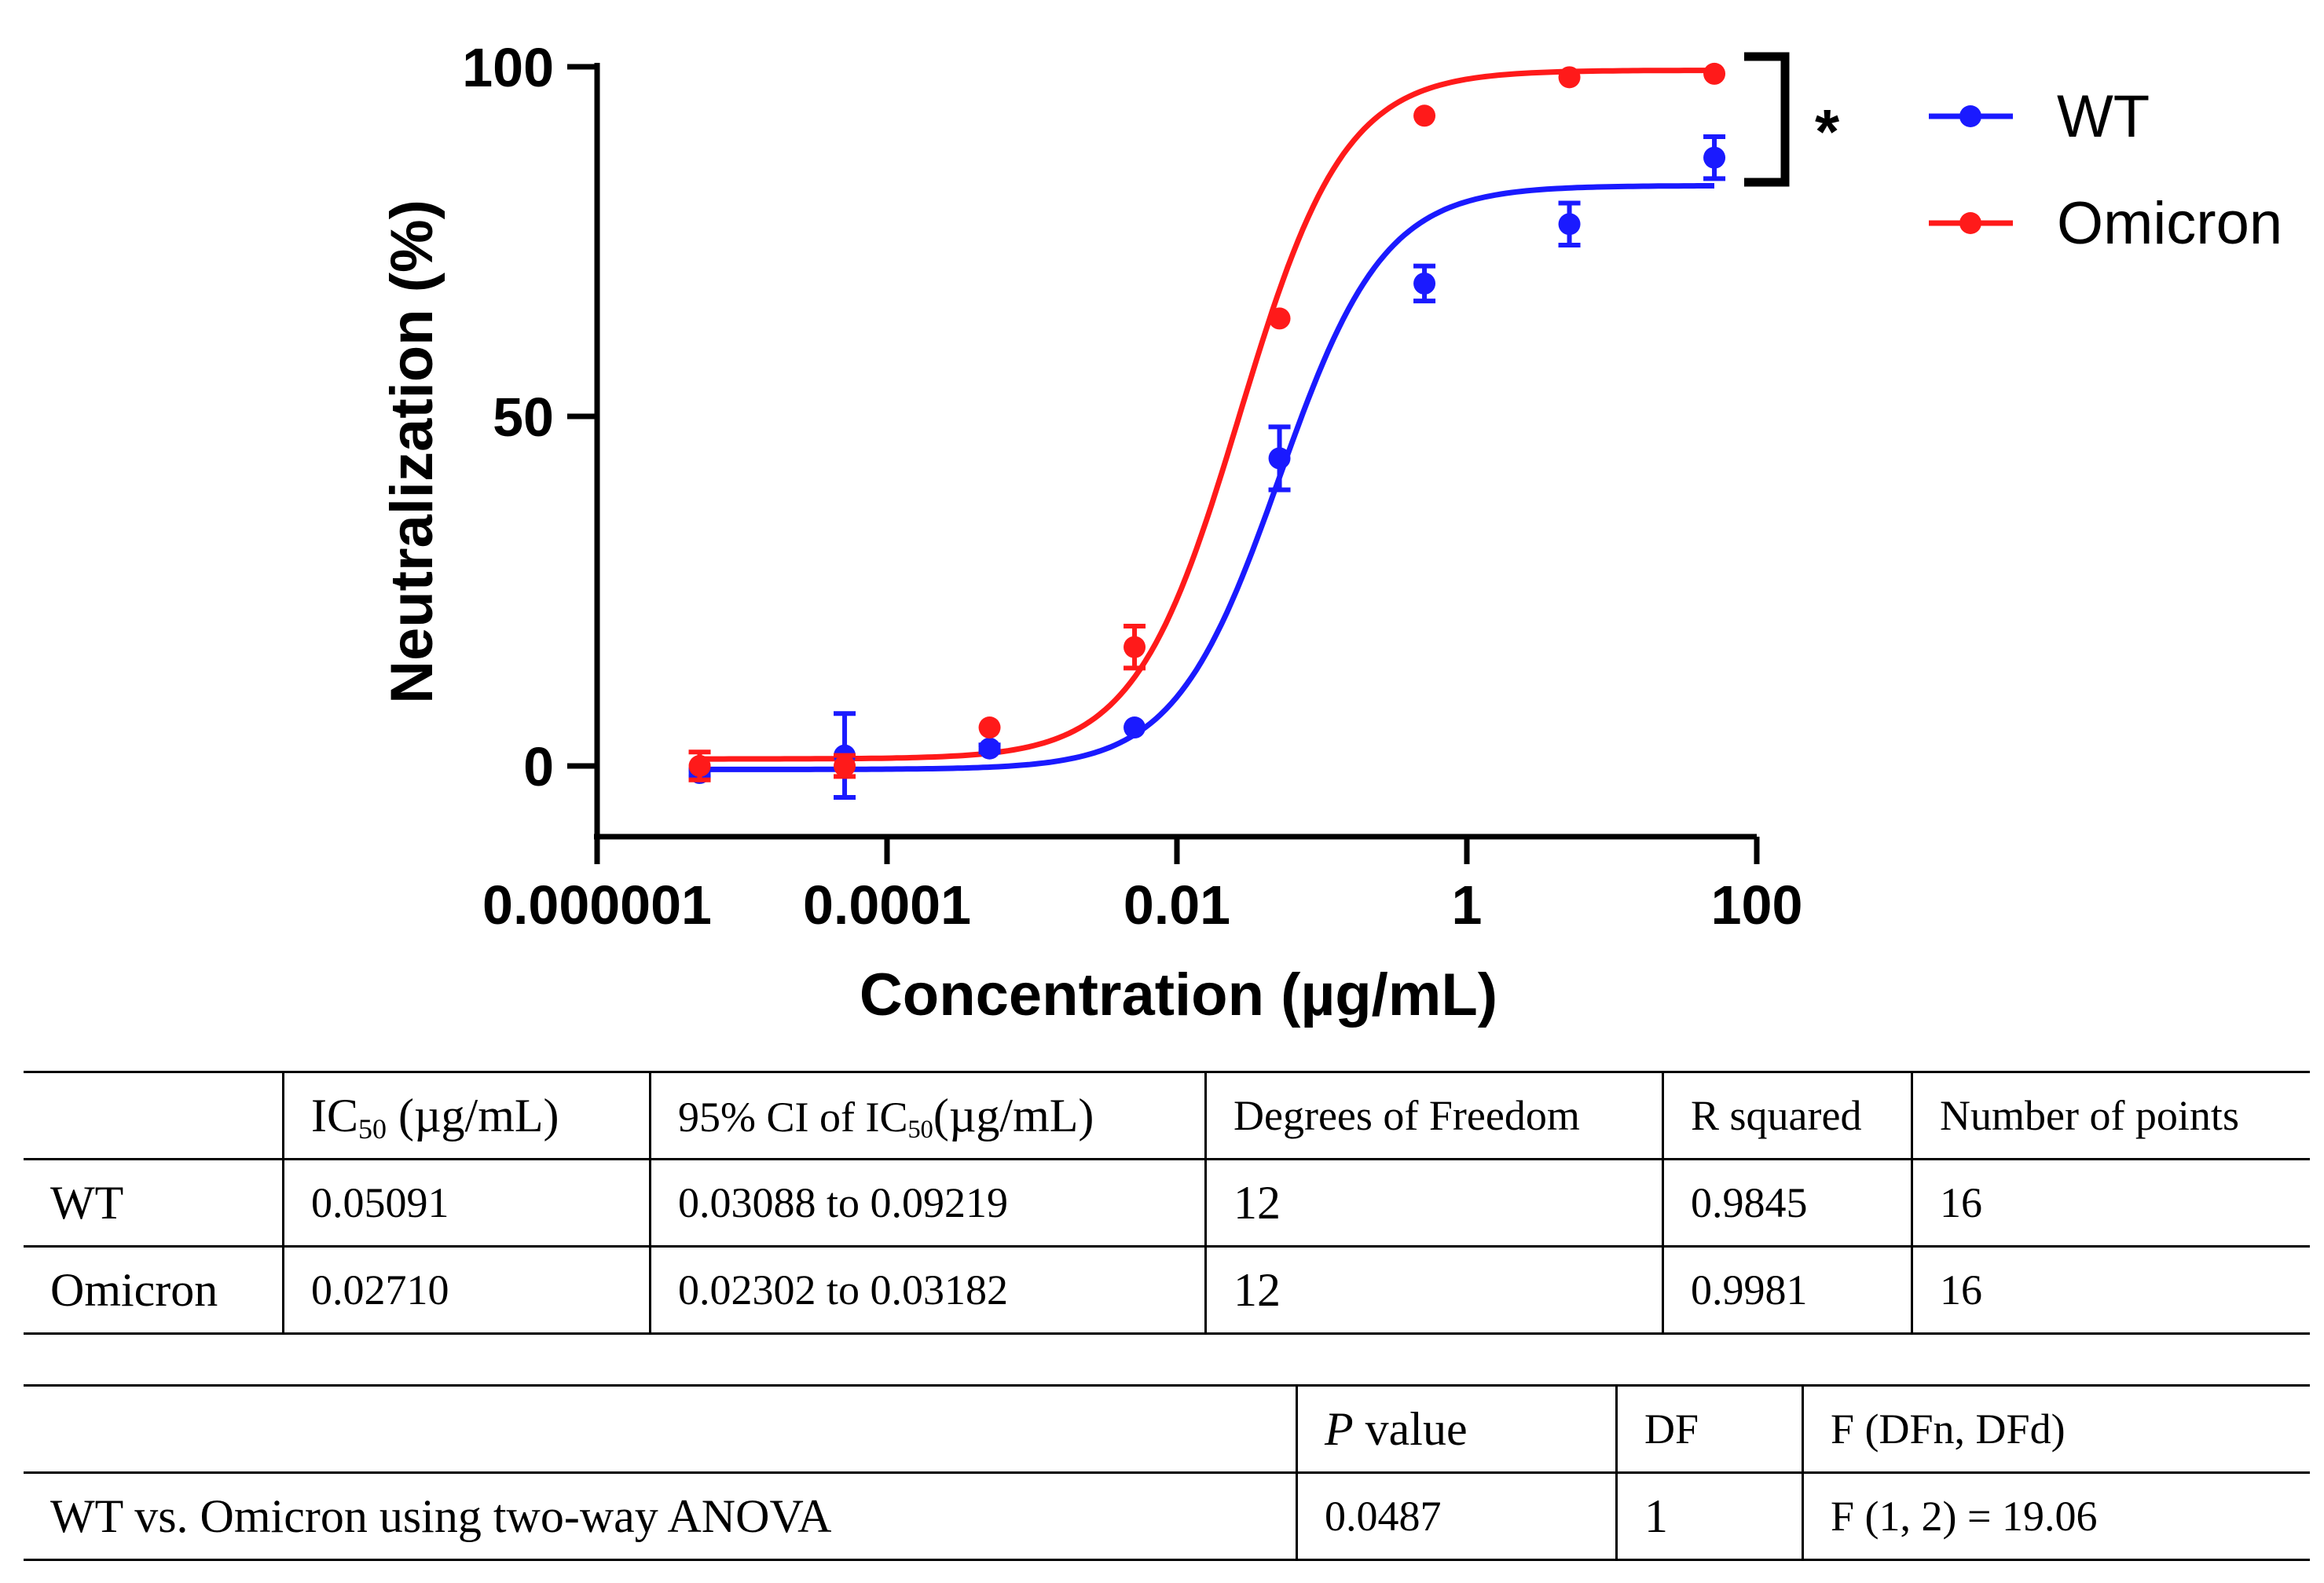  Describe the element at coordinates (1457, 1429) in the screenshot. I see `header-cell-pvalue: P value` at that location.